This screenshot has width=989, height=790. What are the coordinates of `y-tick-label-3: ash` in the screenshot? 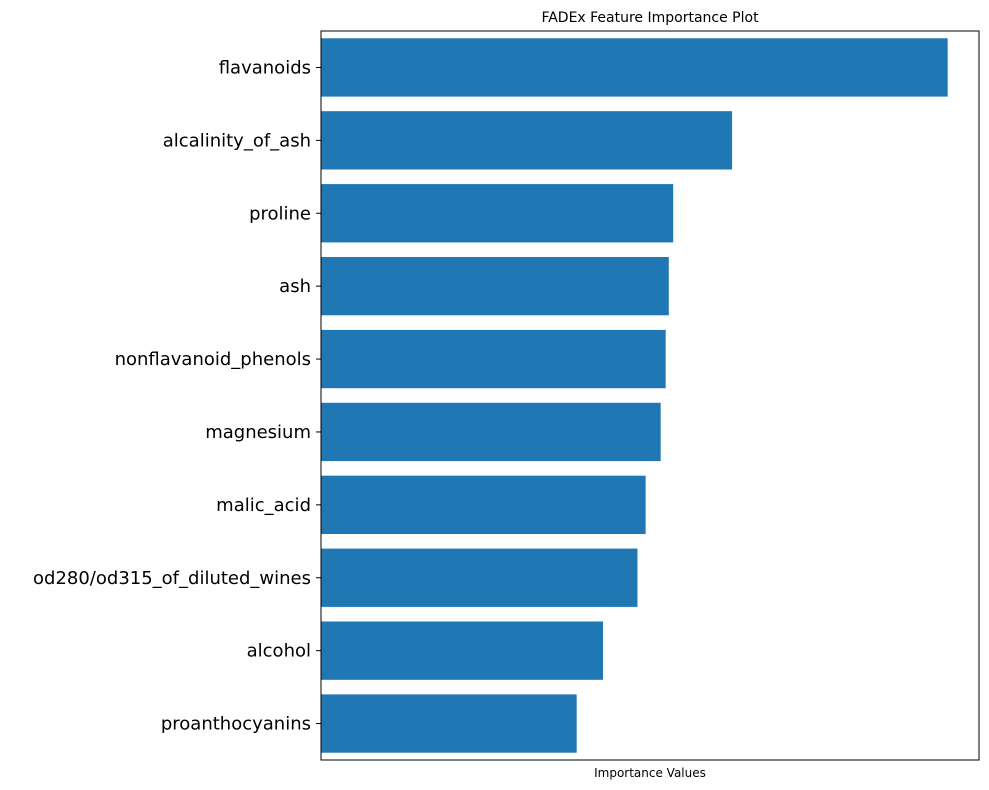 It's located at (295, 286).